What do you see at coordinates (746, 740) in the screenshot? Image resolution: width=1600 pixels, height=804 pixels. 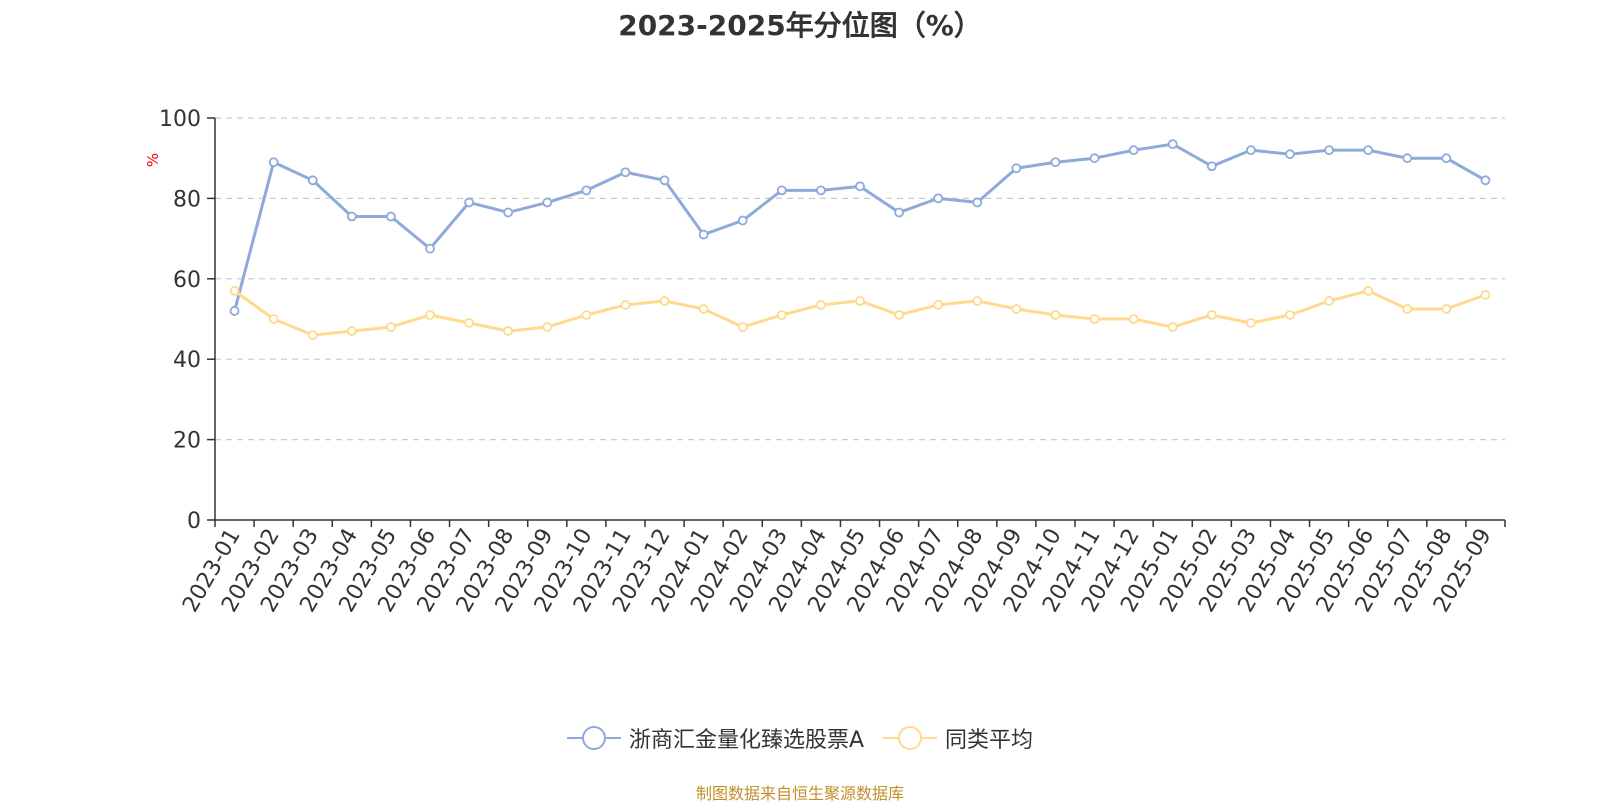 I see `legend-label-series-1: 浙商汇金量化臻选股票A` at bounding box center [746, 740].